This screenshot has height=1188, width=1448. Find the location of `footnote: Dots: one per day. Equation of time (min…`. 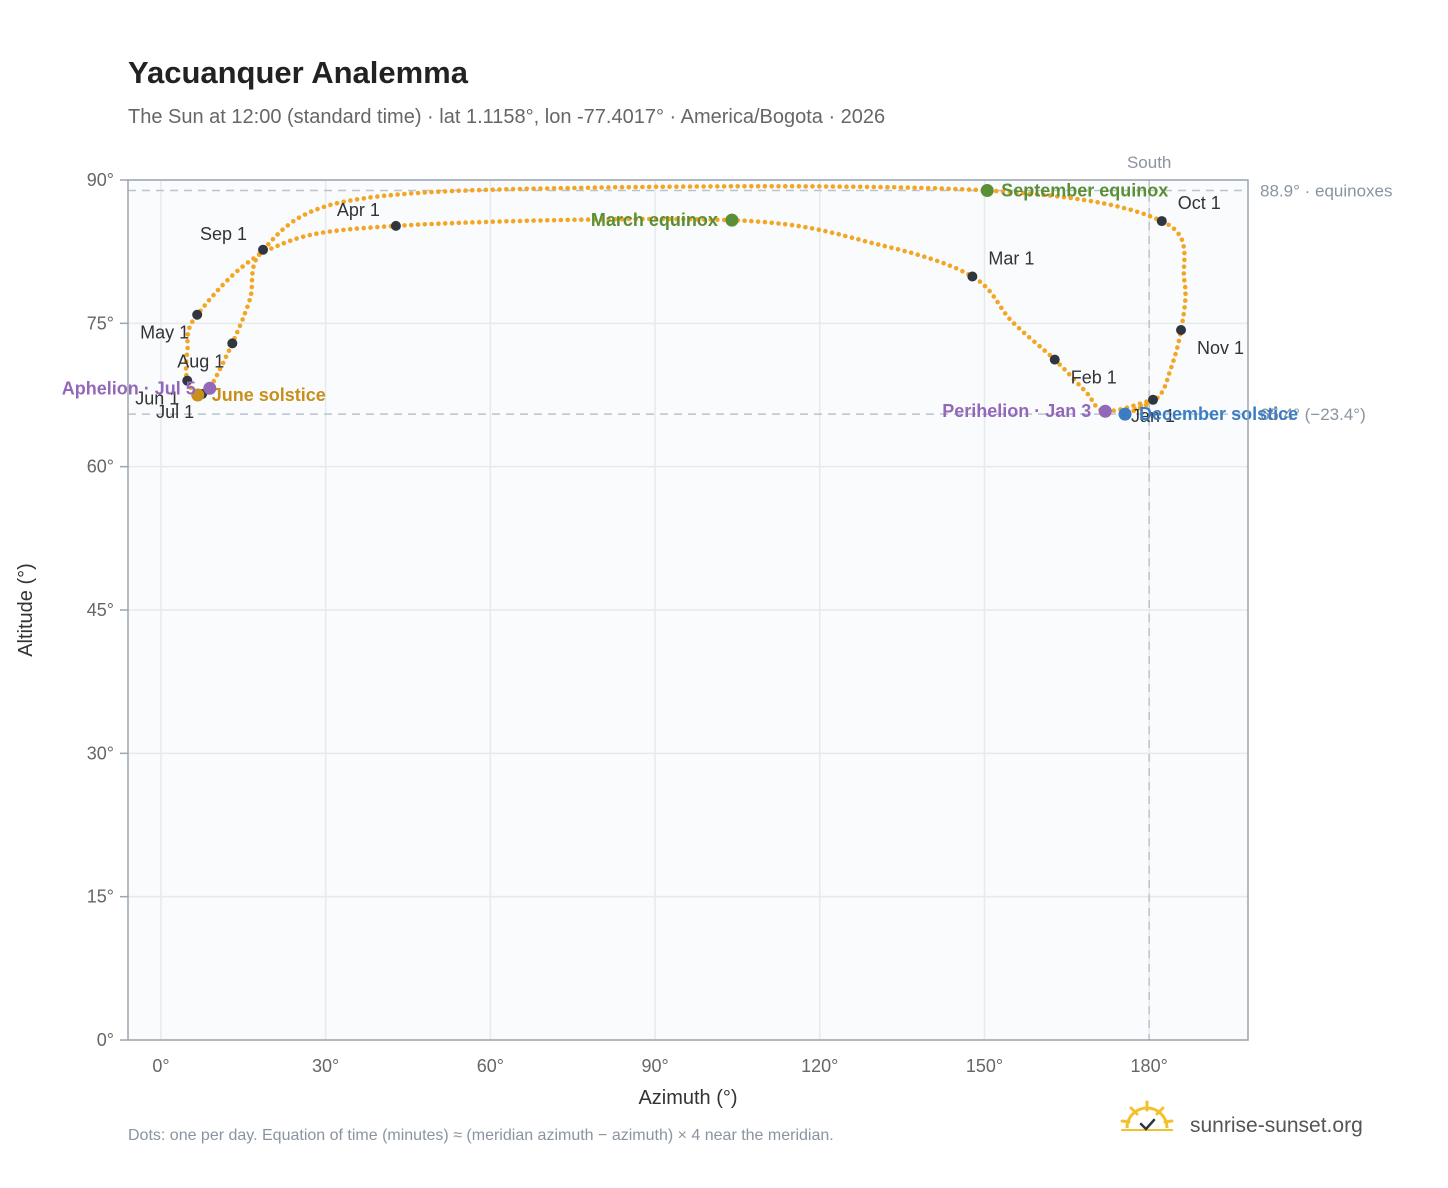

footnote: Dots: one per day. Equation of time (min… is located at coordinates (481, 1135).